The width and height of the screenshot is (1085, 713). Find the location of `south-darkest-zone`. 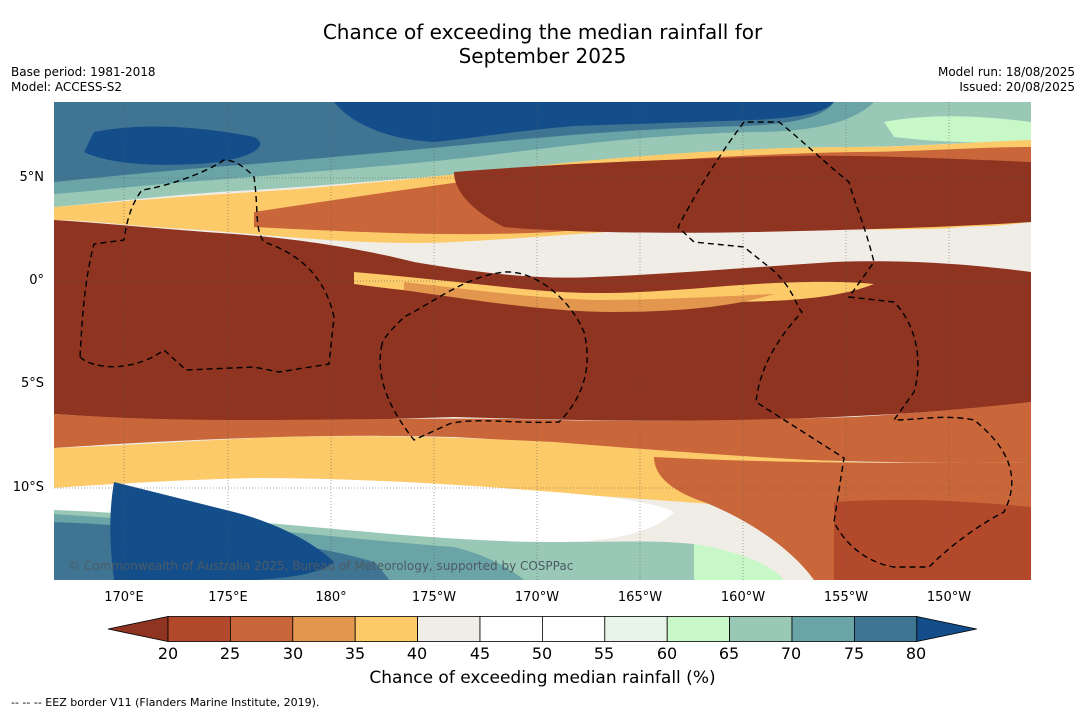

south-darkest-zone is located at coordinates (222, 531).